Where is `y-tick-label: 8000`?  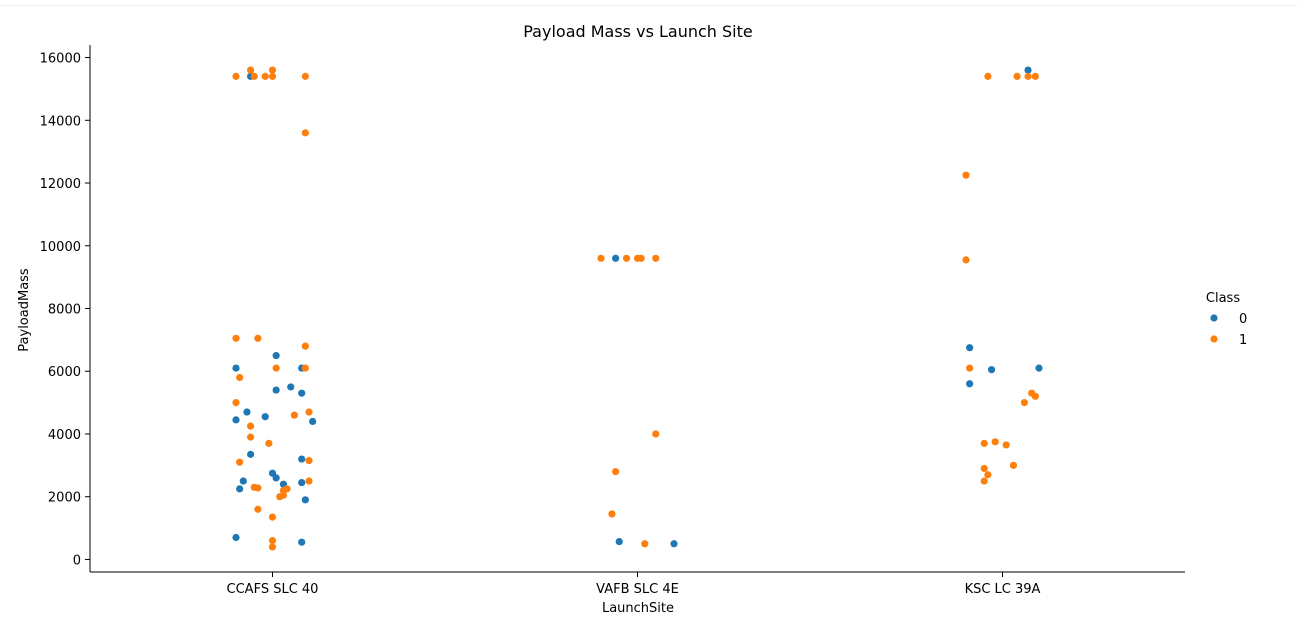 y-tick-label: 8000 is located at coordinates (64, 310).